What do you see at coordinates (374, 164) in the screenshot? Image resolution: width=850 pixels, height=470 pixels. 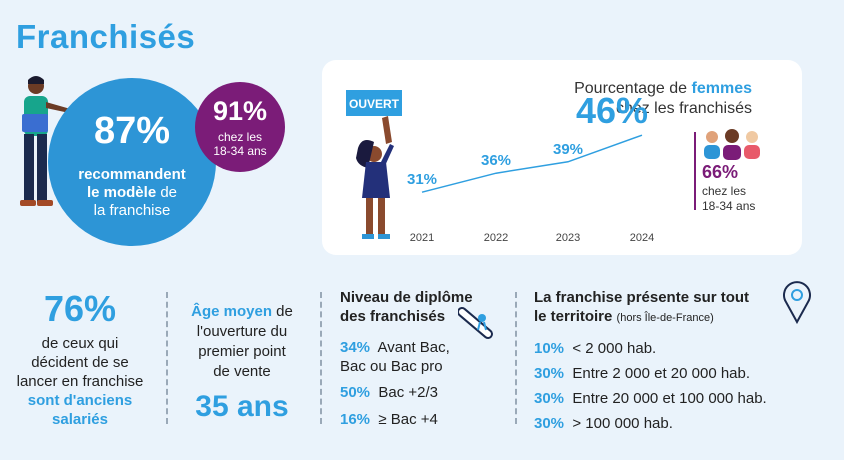 I see `woman-with-sign-illustration: OUVERT` at bounding box center [374, 164].